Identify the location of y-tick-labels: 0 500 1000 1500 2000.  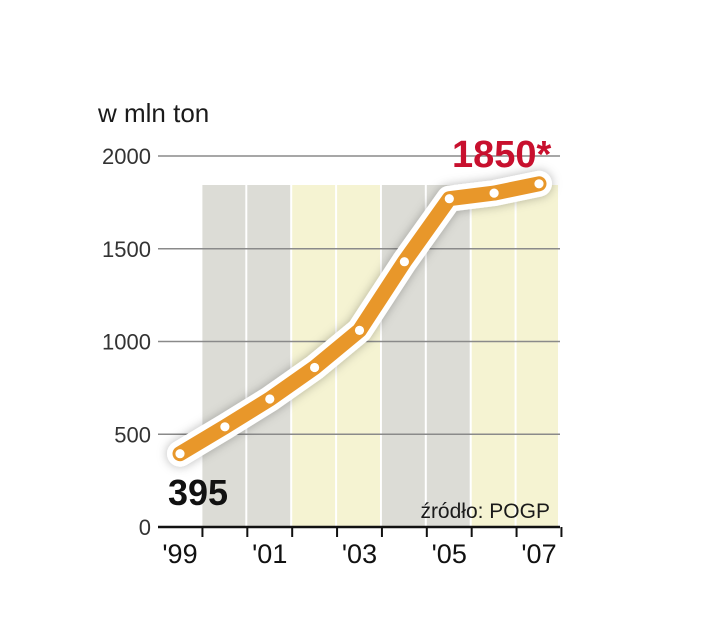
(126, 342).